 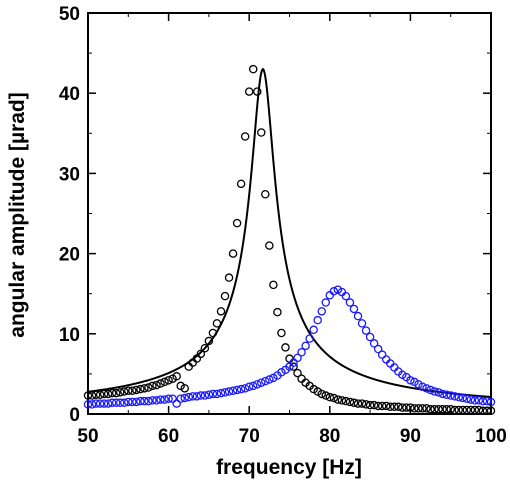 I want to click on x-axis-label: frequency [Hz], so click(x=289, y=467).